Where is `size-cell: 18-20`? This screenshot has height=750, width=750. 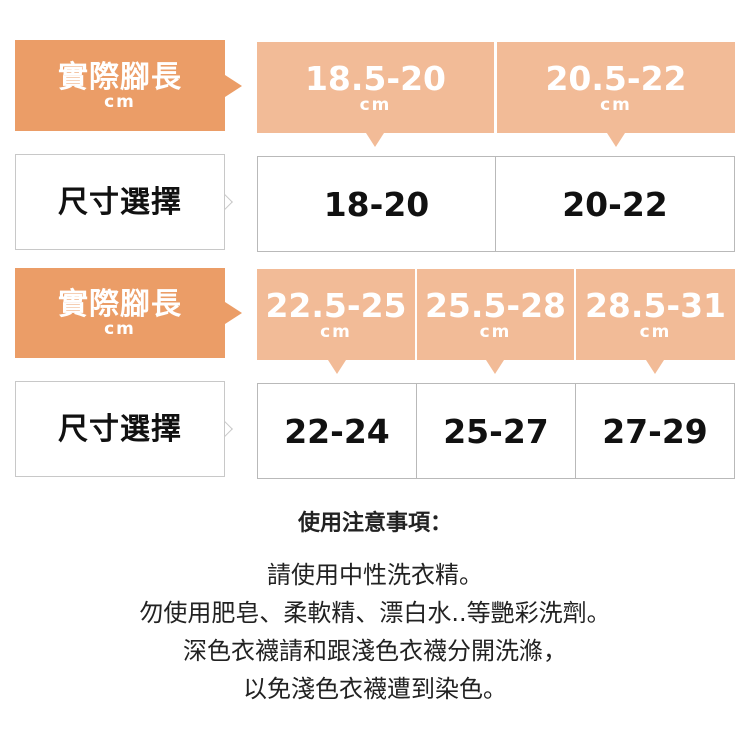 size-cell: 18-20 is located at coordinates (376, 204).